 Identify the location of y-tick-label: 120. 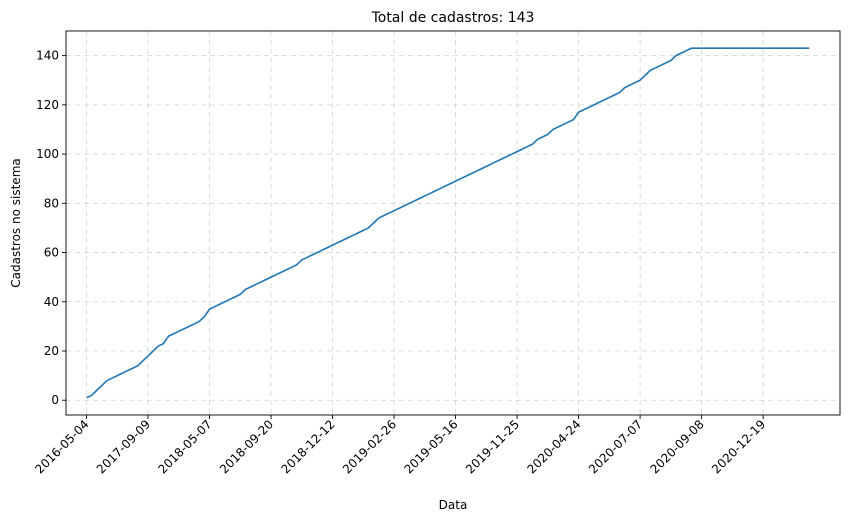
(47, 105).